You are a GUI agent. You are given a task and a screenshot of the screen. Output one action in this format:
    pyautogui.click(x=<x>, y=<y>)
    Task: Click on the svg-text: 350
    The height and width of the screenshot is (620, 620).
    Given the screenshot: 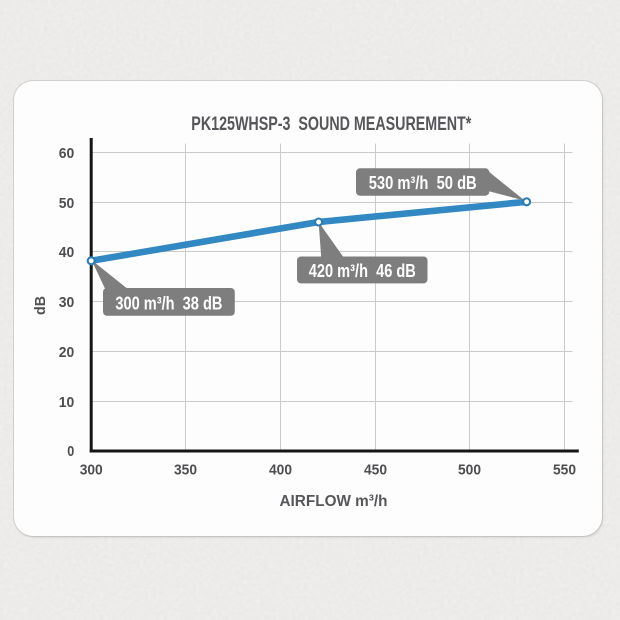 What is the action you would take?
    pyautogui.click(x=185, y=471)
    